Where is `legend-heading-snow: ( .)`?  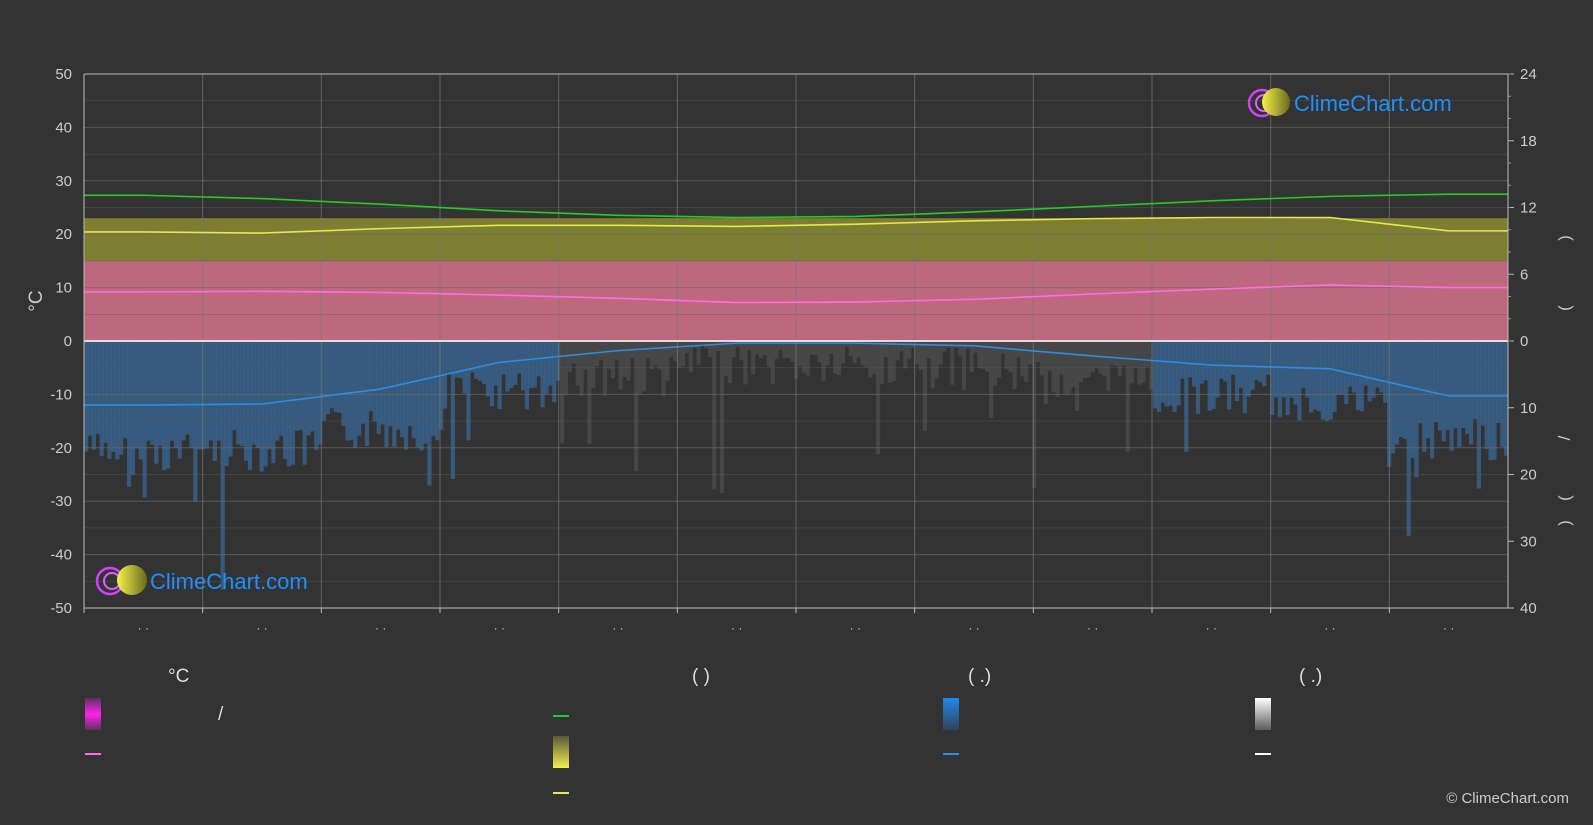 legend-heading-snow: ( .) is located at coordinates (1311, 676).